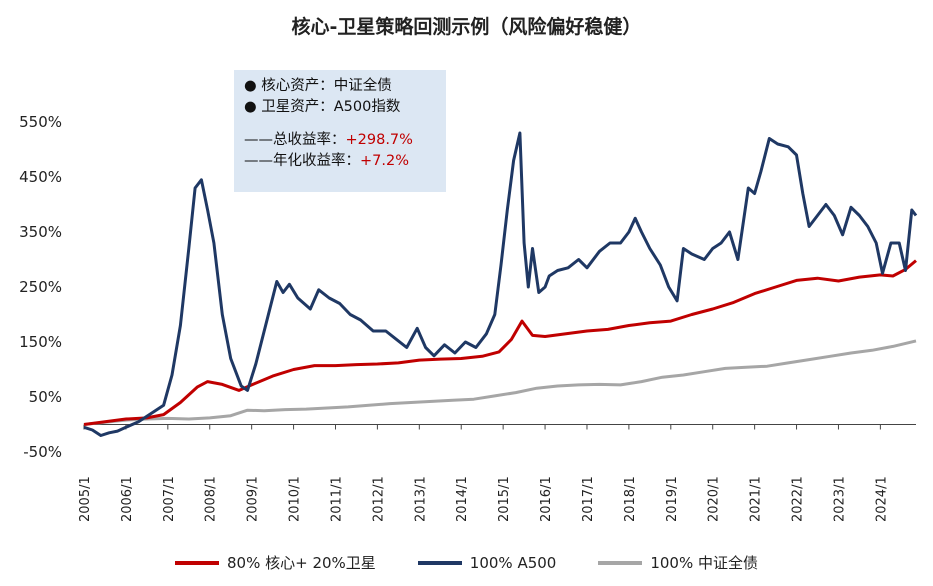 This screenshot has height=586, width=933. I want to click on chart-title: 核心-卫星策略回测示例（风险偏好稳健）, so click(466, 27).